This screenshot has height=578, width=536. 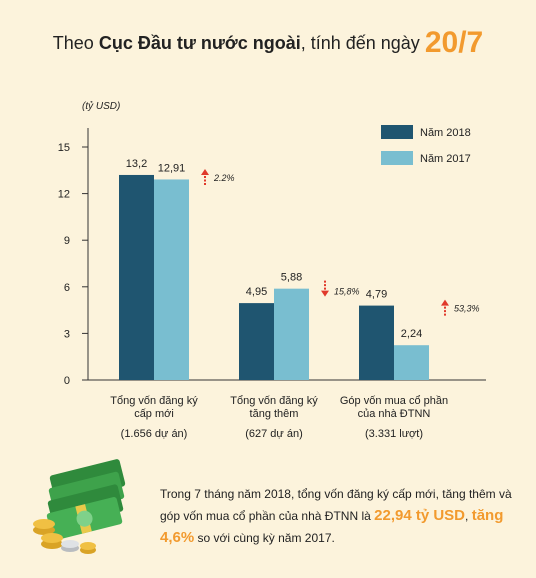 I want to click on summary-increase: tăng 4,6%, so click(x=332, y=526).